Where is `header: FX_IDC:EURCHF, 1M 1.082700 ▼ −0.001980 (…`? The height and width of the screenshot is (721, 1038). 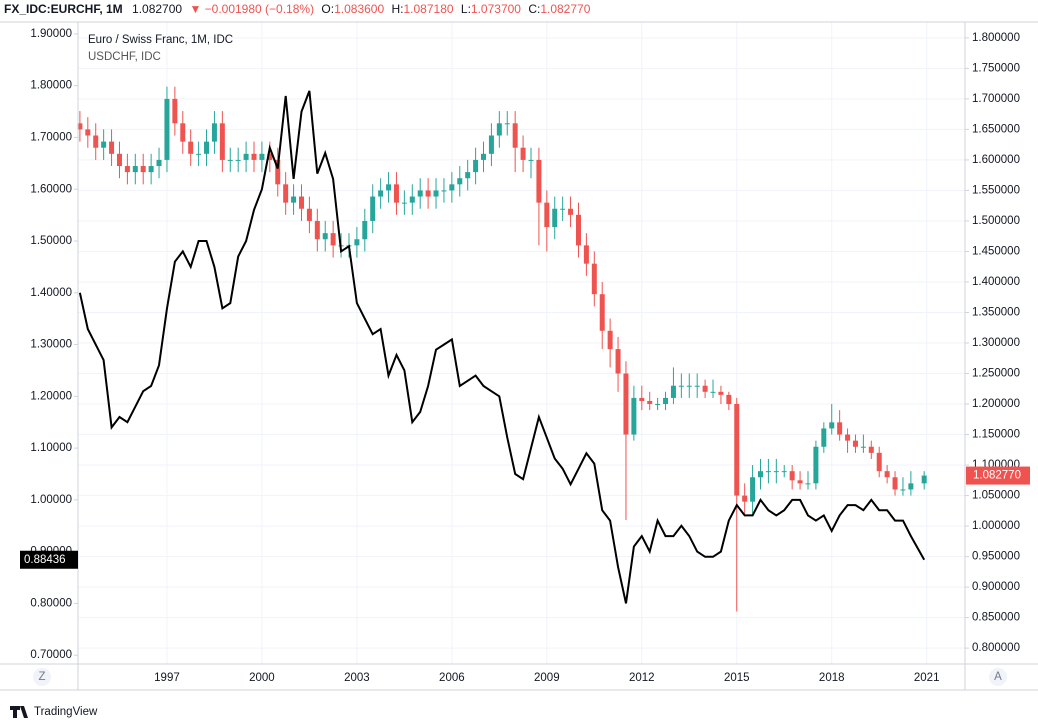
header: FX_IDC:EURCHF, 1M 1.082700 ▼ −0.001980 (… is located at coordinates (297, 9).